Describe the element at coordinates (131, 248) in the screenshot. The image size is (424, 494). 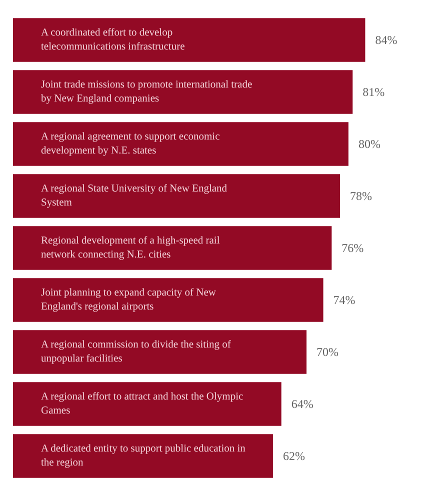
I see `y-tick-label: Regional development of a high-speed rail network connecting N.E. cities` at that location.